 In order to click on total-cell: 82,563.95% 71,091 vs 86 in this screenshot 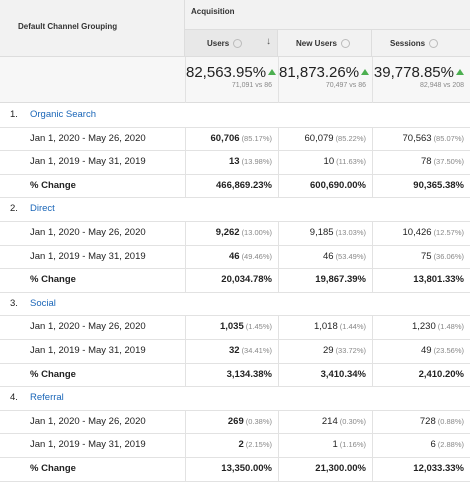, I will do `click(231, 80)`.